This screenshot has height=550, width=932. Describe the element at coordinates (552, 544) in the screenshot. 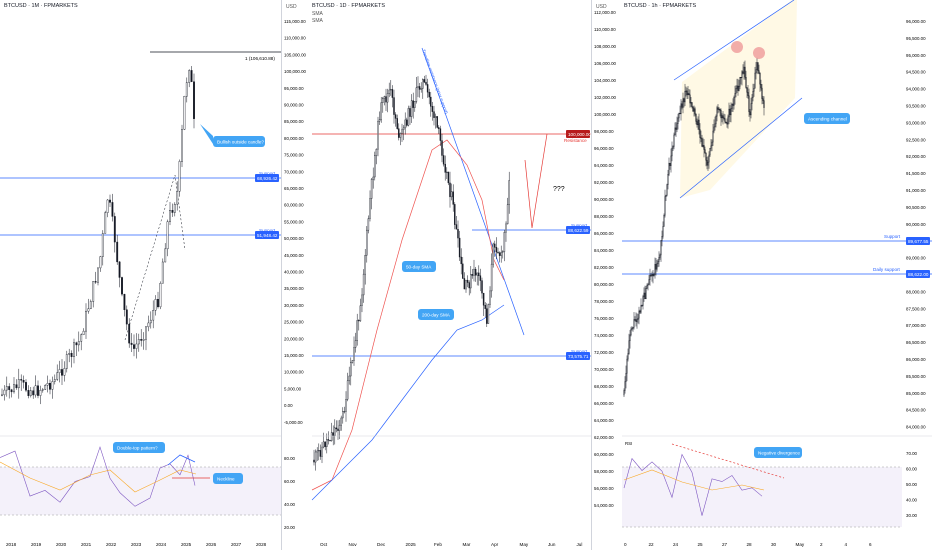

I see `x-tick-label: Jun` at that location.